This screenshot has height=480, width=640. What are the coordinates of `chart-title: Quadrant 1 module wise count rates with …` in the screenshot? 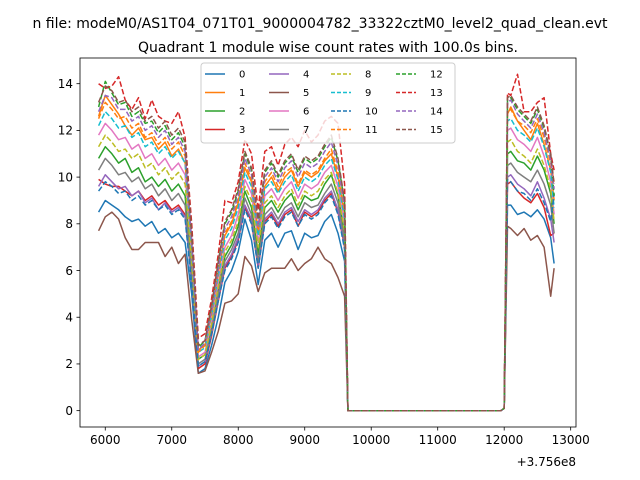 It's located at (328, 48).